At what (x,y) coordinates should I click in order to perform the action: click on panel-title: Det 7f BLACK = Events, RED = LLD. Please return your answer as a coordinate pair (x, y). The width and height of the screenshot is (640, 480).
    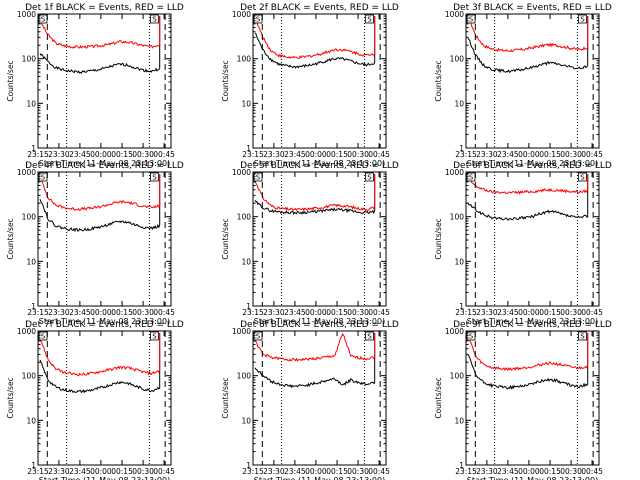
    Looking at the image, I should click on (104, 325).